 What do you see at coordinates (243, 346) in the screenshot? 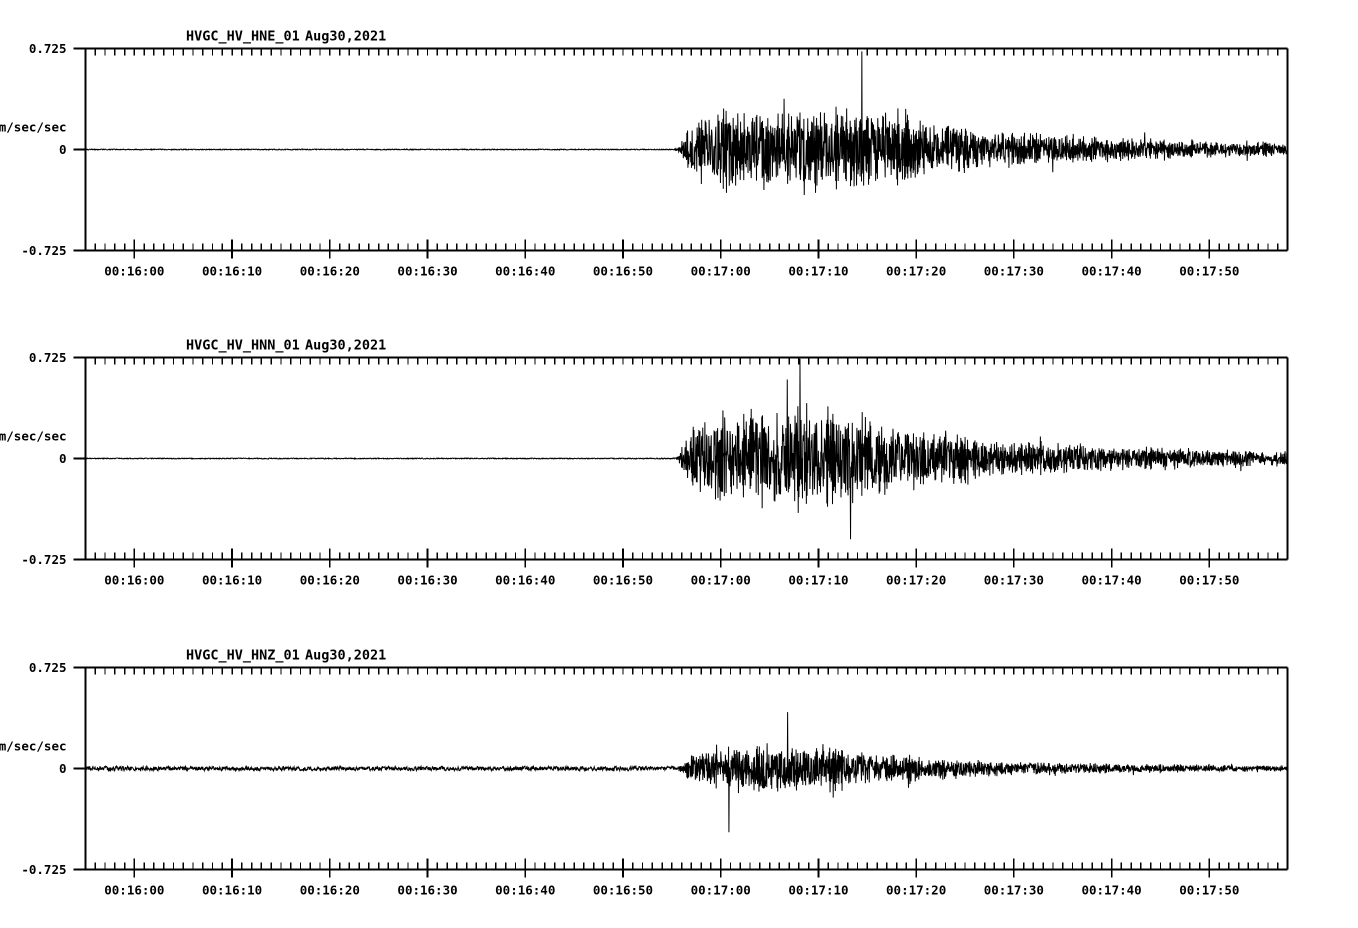
I see `panel-title-channel: HVGC_HV_HNN_01` at bounding box center [243, 346].